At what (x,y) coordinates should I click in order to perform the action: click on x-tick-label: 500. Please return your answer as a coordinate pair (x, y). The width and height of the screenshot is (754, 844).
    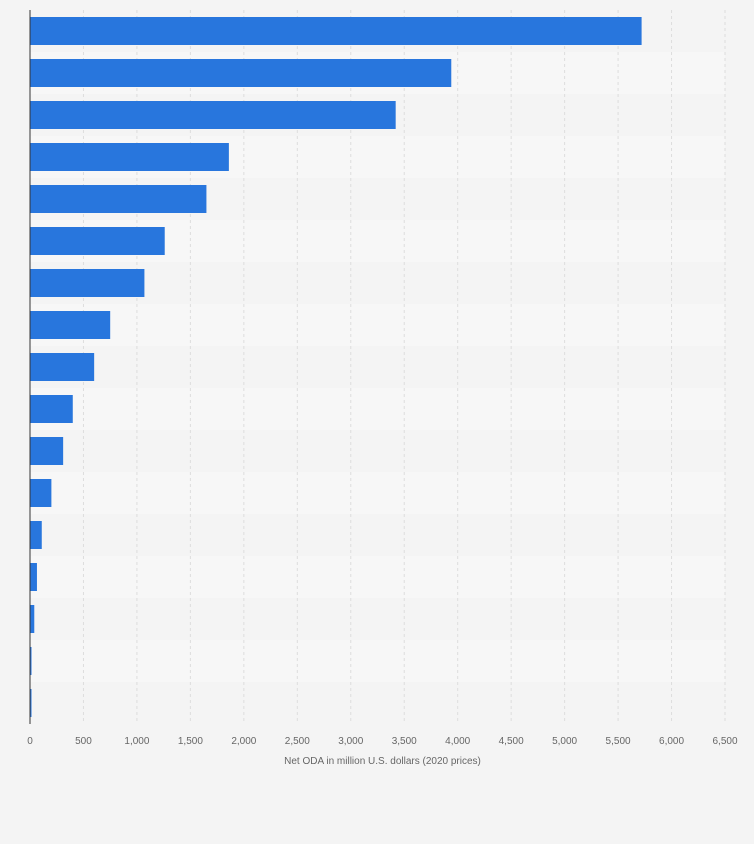
    Looking at the image, I should click on (83, 741).